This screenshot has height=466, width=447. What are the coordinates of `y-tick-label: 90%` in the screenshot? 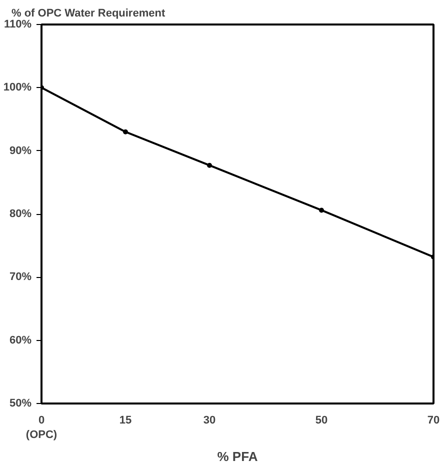 It's located at (20, 150).